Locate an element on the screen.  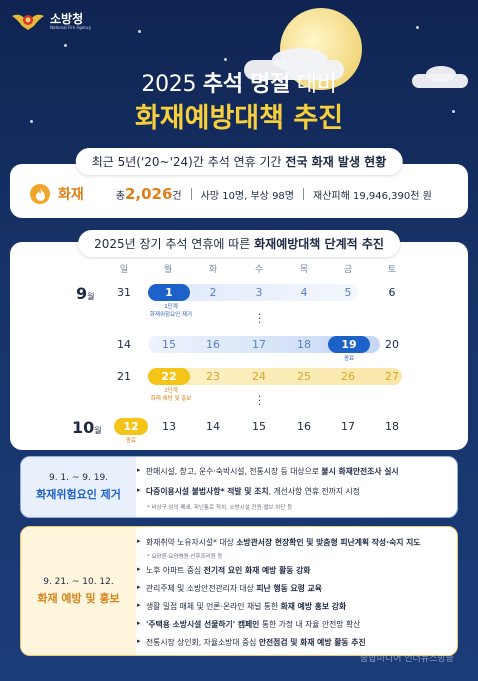
stage1-label: 1단계 is located at coordinates (171, 307).